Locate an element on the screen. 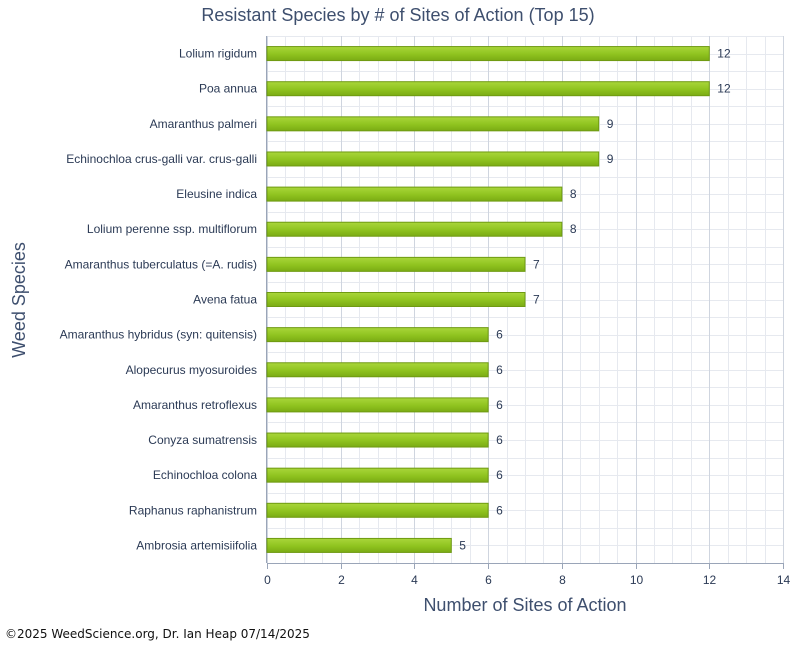 Image resolution: width=792 pixels, height=657 pixels. x-tick-label: 6 is located at coordinates (488, 580).